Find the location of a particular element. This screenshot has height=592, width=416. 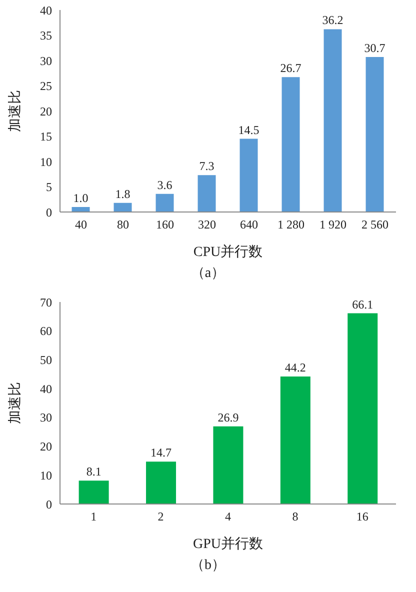

x-tick-label: 40 is located at coordinates (81, 225).